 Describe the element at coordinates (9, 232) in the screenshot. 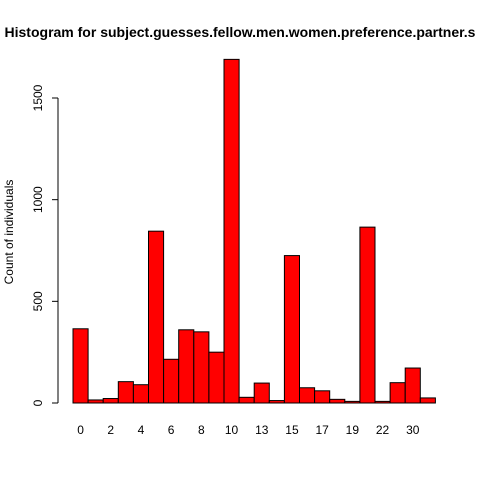

I see `y-axis-label: Count of individuals` at that location.